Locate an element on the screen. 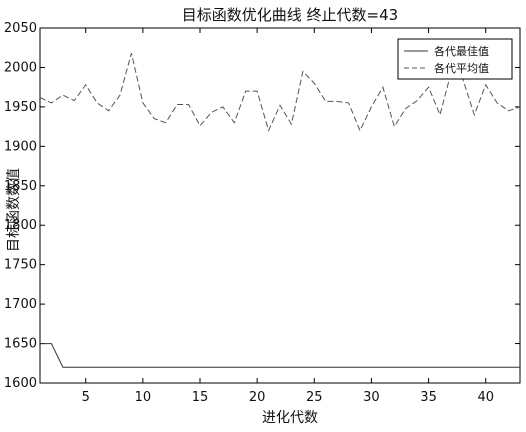 The image size is (526, 432). y-tick-label: 1950 is located at coordinates (20, 107).